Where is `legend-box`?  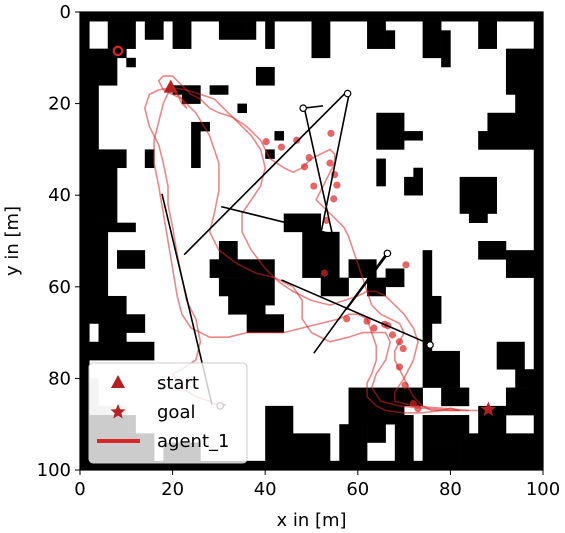 legend-box is located at coordinates (168, 413).